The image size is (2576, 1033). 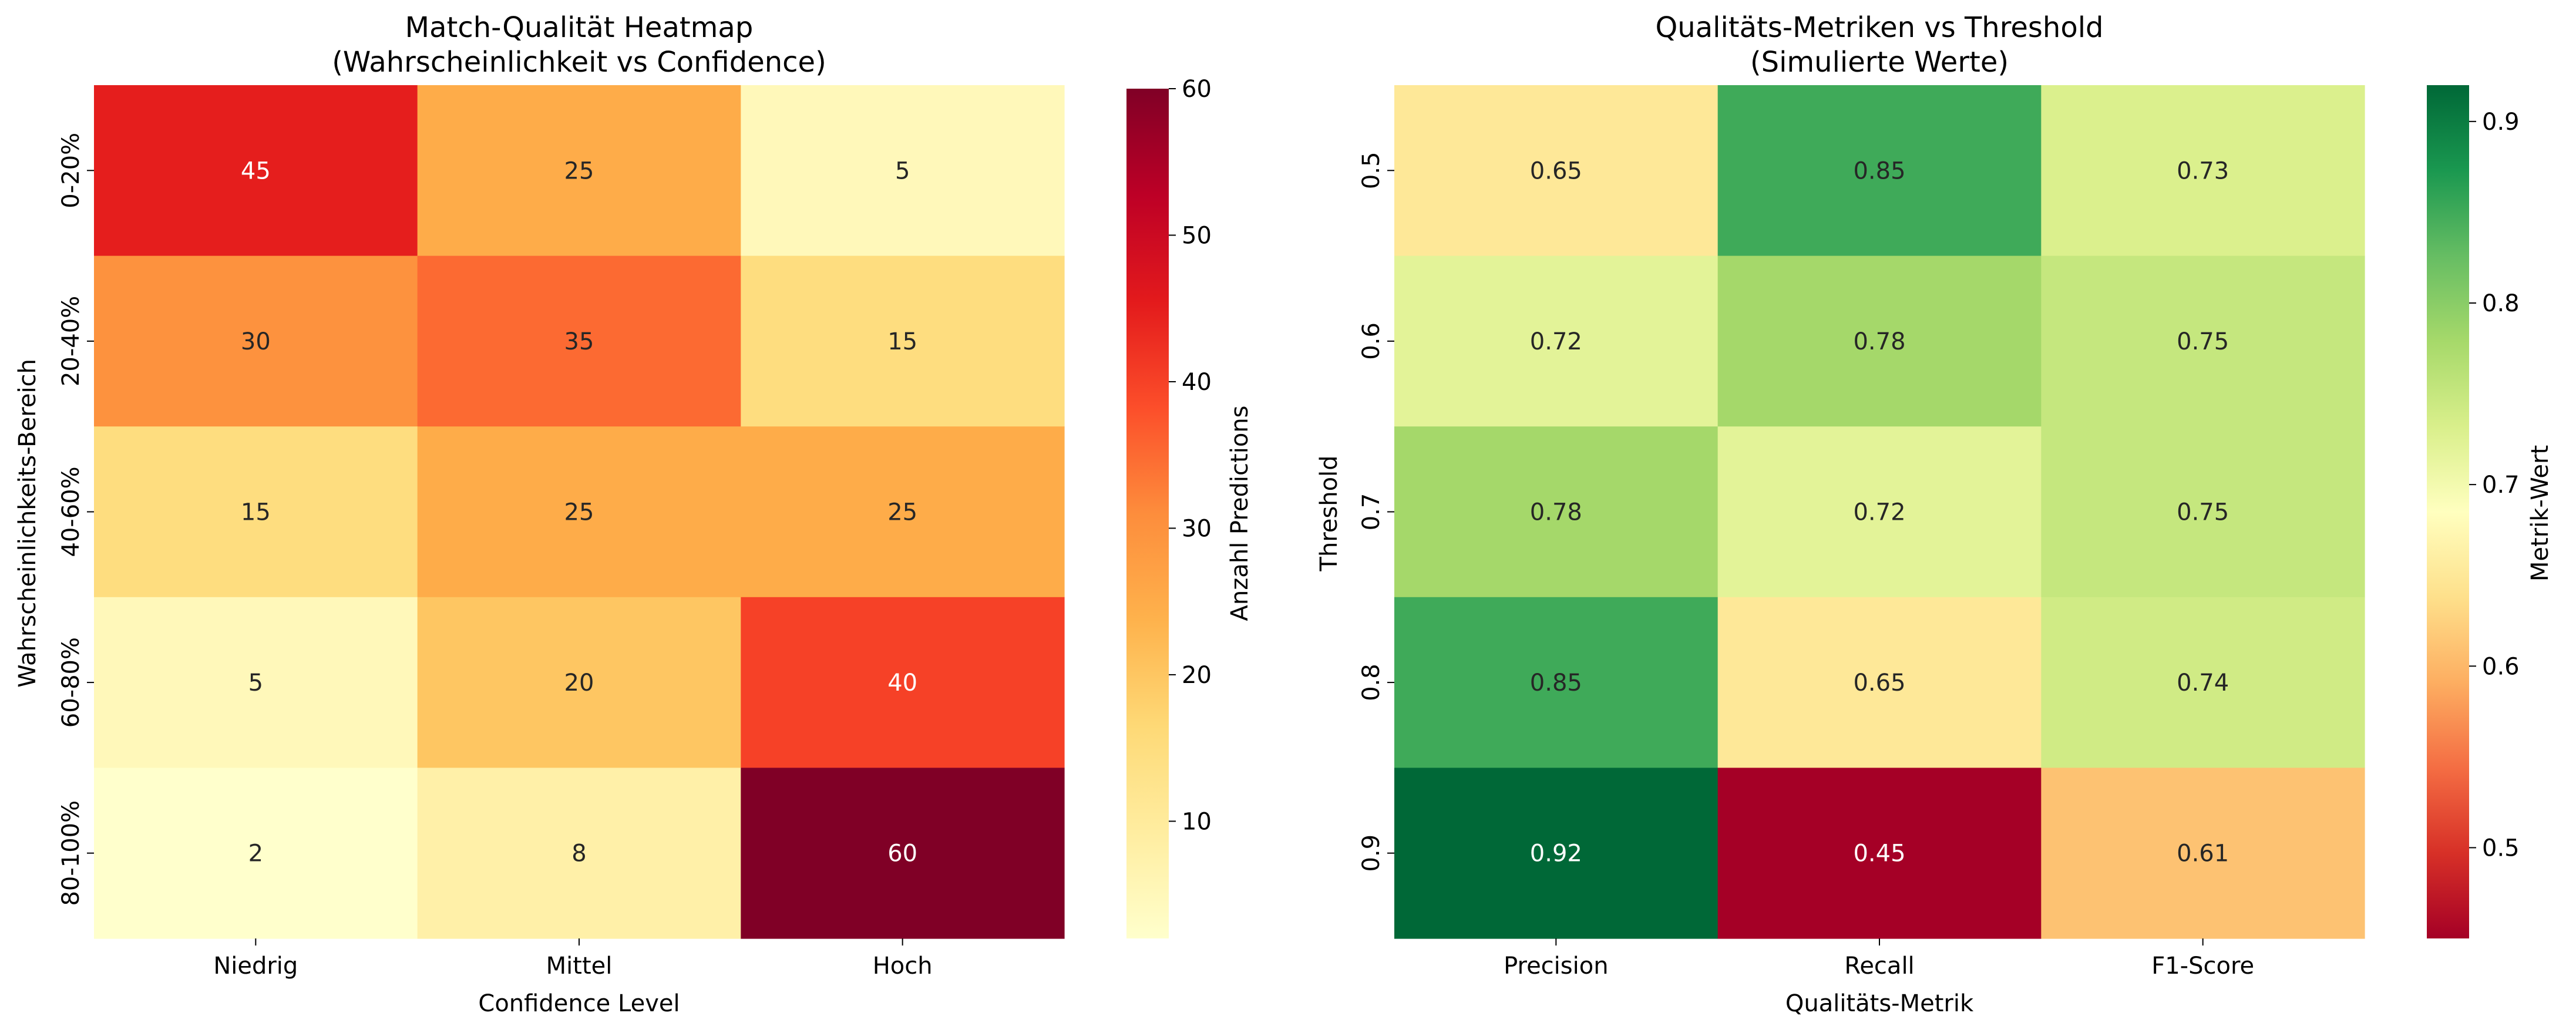 I want to click on left-cell-value-label: 60, so click(x=902, y=854).